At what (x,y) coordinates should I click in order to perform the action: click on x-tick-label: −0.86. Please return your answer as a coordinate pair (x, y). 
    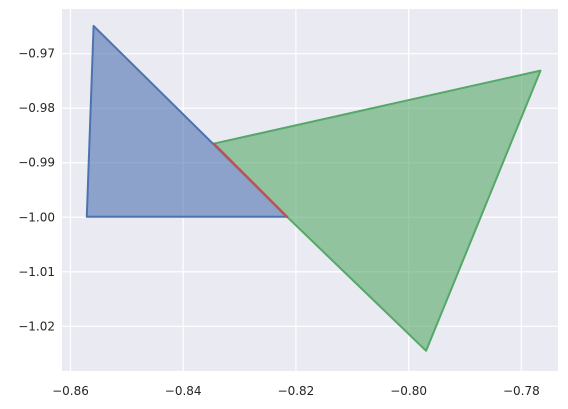
    Looking at the image, I should click on (70, 391).